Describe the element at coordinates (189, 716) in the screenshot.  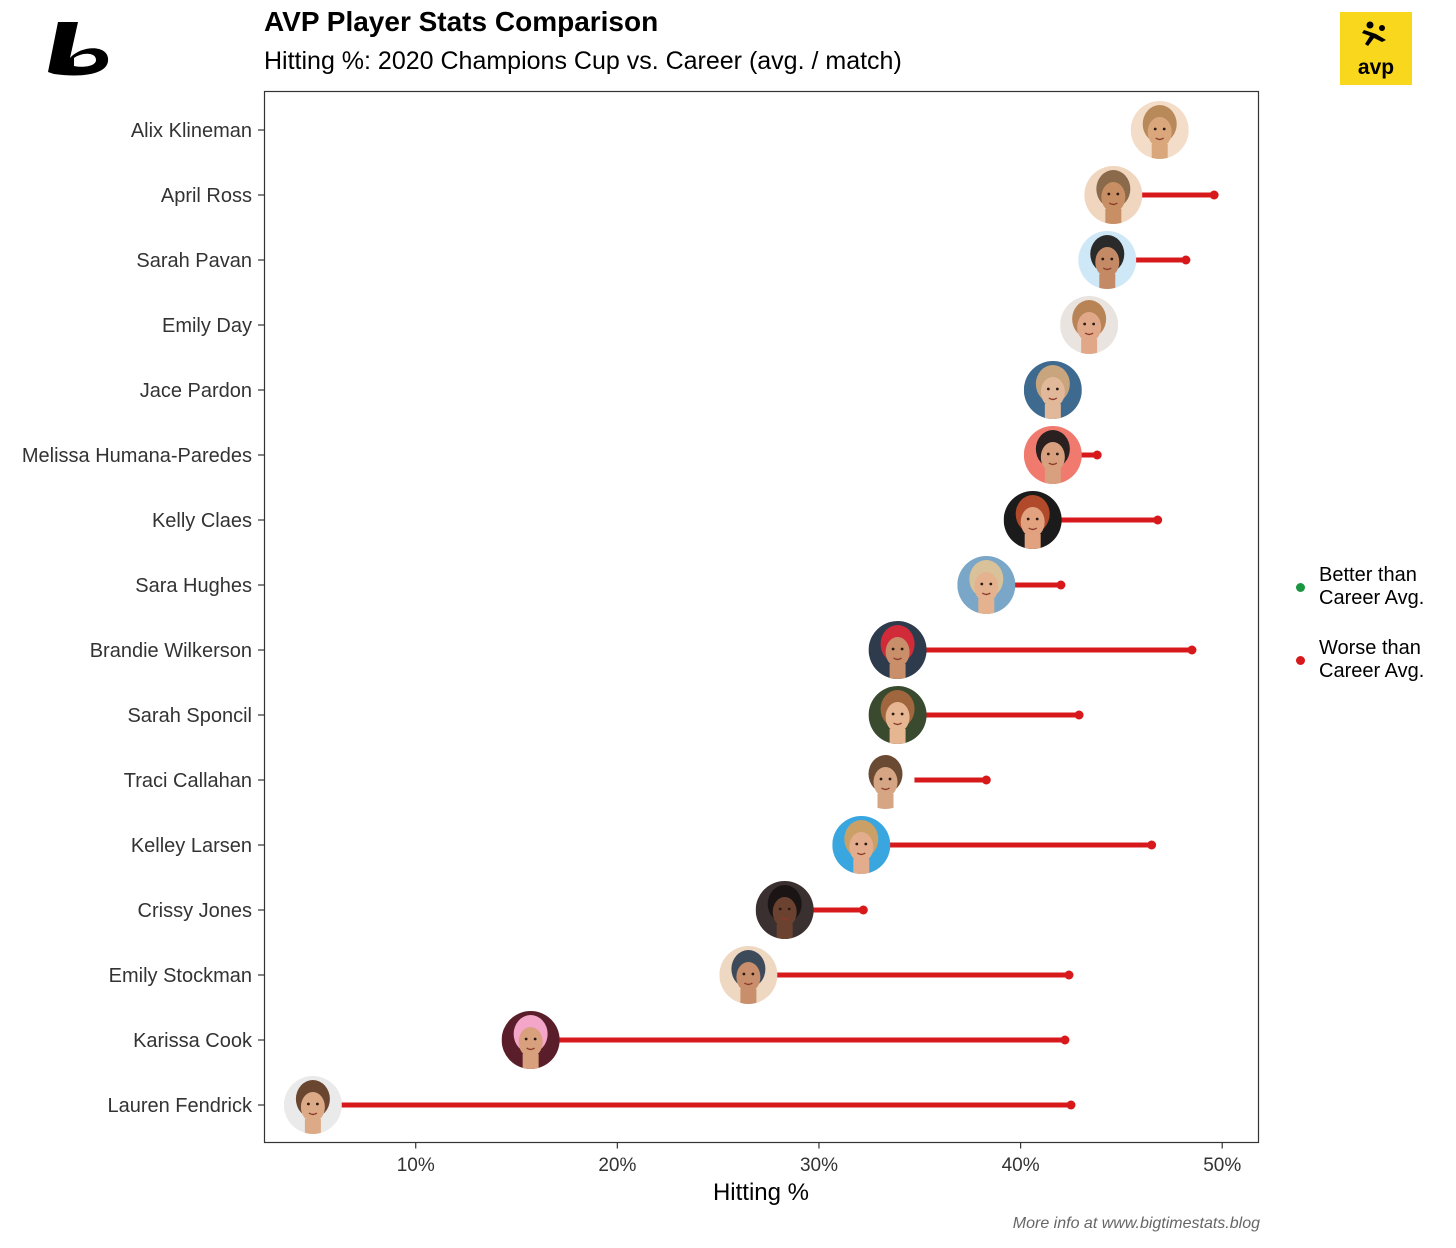
I see `y-tick-label-sarah-sponcil: Sarah Sponcil` at that location.